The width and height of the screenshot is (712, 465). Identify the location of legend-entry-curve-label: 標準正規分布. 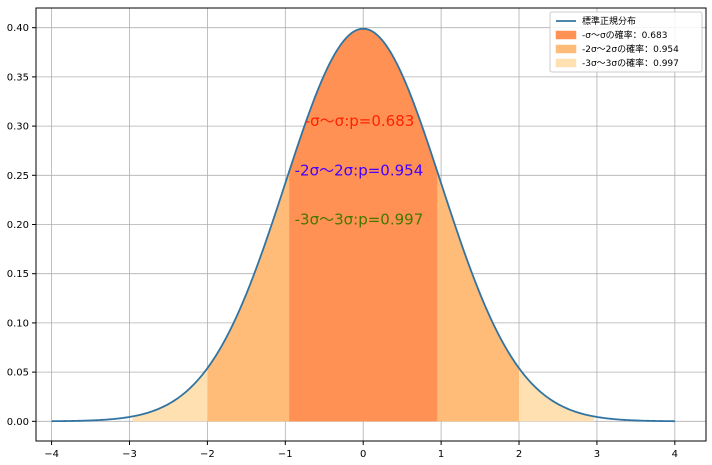
(609, 21).